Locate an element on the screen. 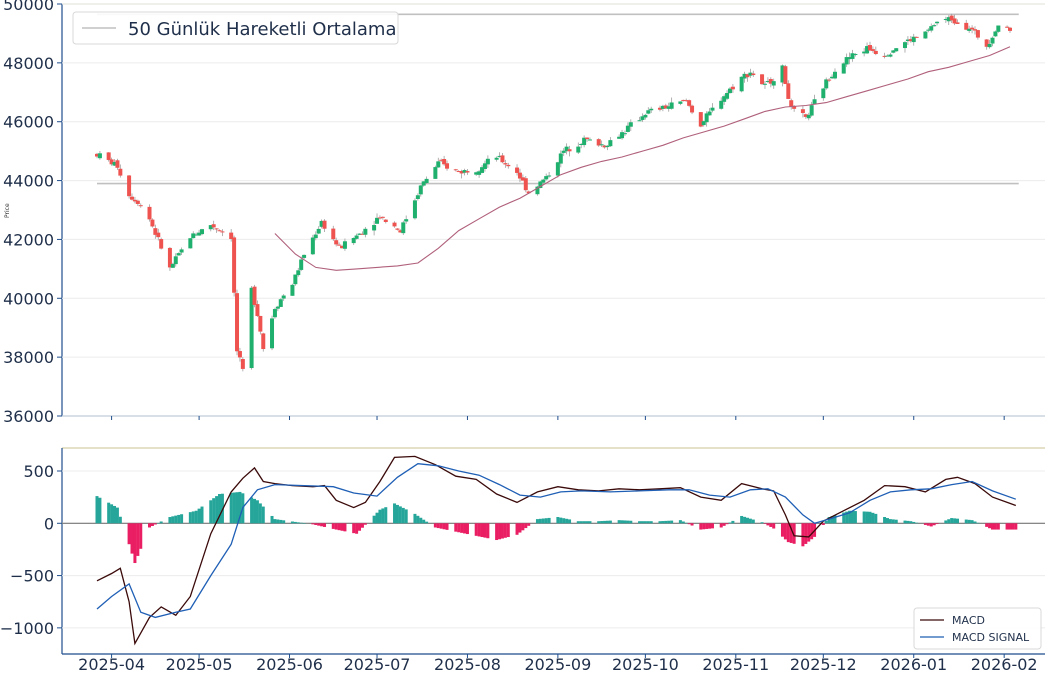 The image size is (1050, 681). x-tick-label: 2025-06 is located at coordinates (289, 664).